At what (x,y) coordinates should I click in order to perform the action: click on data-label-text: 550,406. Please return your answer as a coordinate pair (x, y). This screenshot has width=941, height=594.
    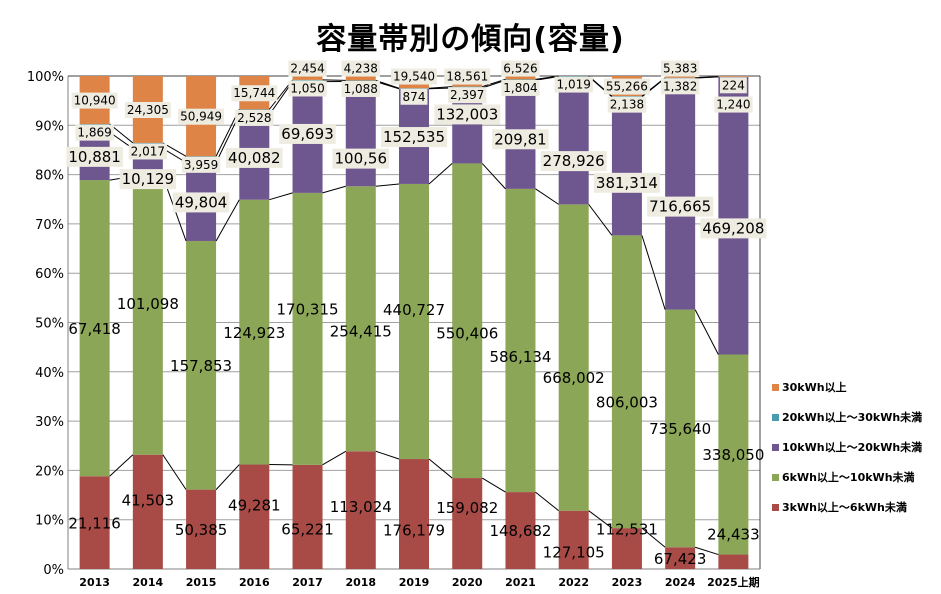
    Looking at the image, I should click on (467, 333).